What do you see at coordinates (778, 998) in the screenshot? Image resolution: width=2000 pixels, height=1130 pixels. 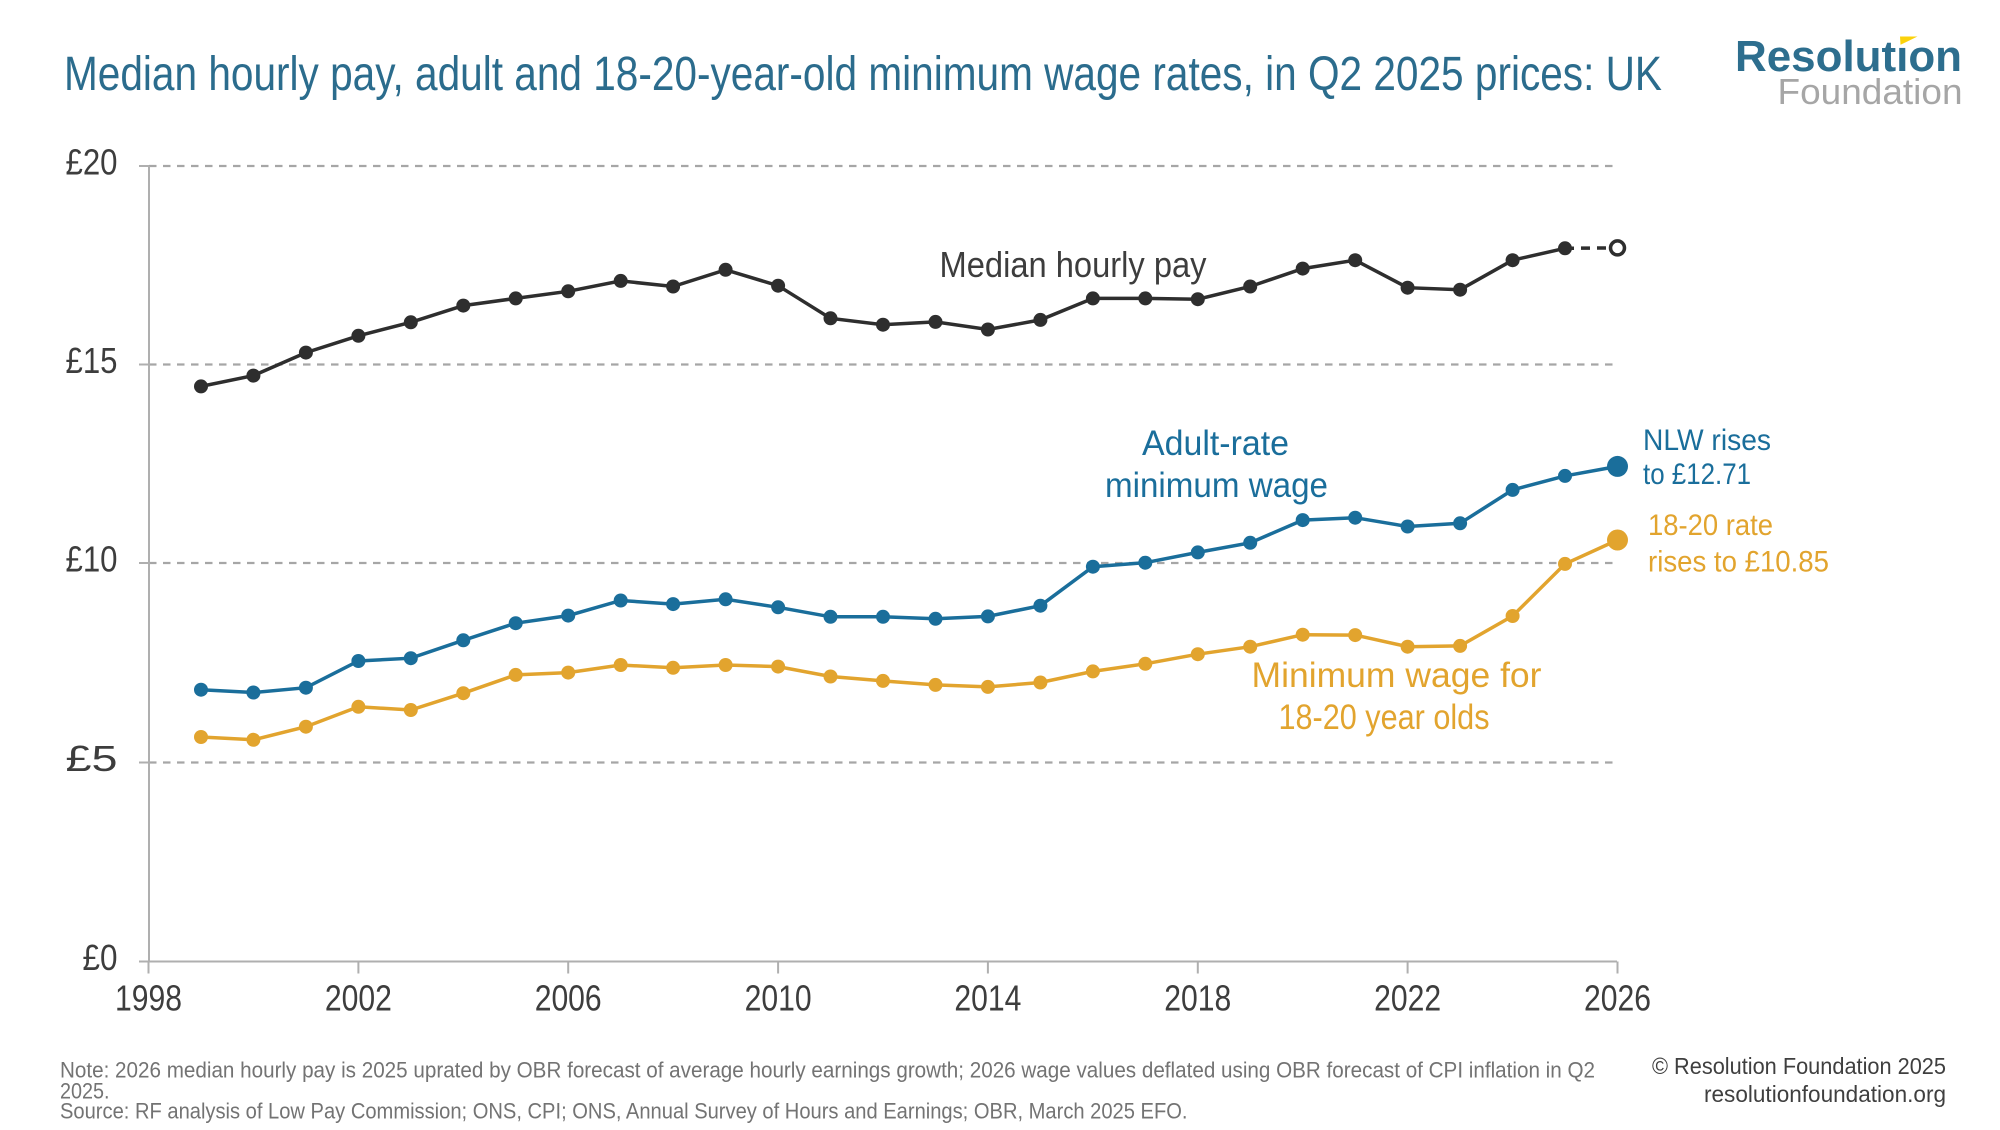 I see `svg-text: 2010` at bounding box center [778, 998].